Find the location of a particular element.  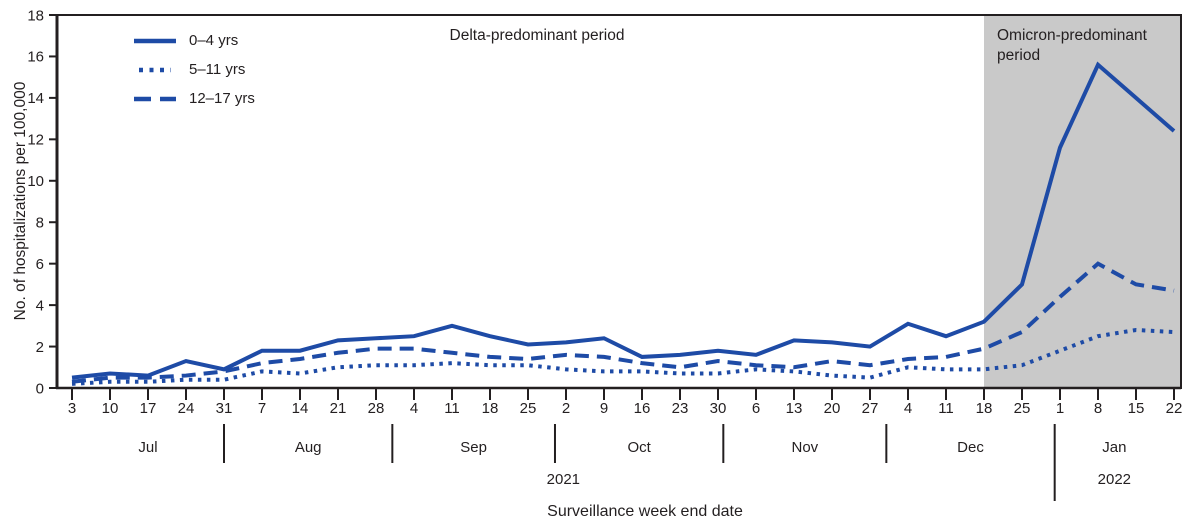

y-tick-label: 18 is located at coordinates (35, 15).